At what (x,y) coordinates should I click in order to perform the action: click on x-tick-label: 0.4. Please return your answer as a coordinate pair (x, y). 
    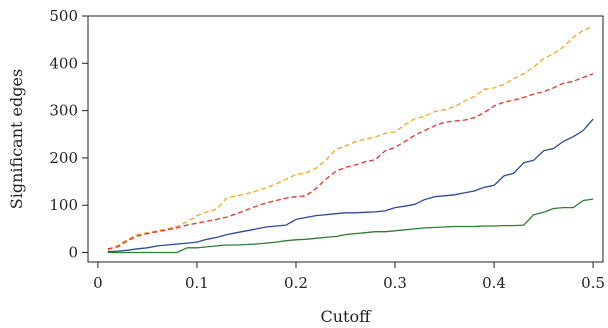
    Looking at the image, I should click on (494, 283).